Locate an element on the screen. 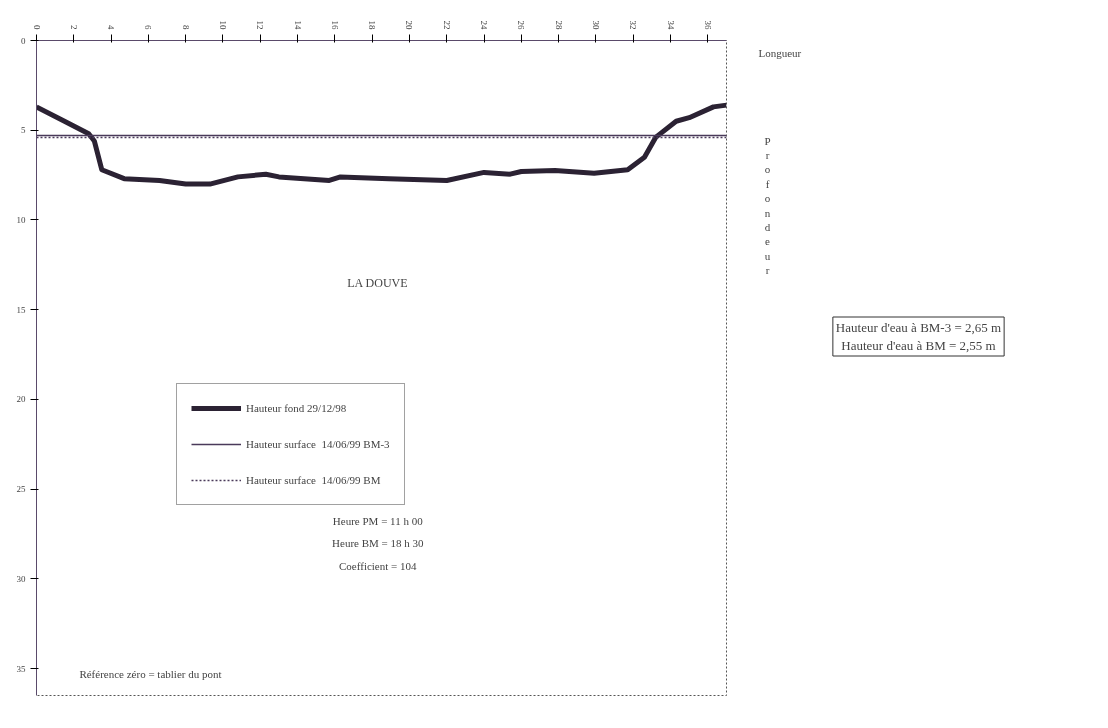 The width and height of the screenshot is (1108, 728). x-tick-label: 28 is located at coordinates (558, 25).